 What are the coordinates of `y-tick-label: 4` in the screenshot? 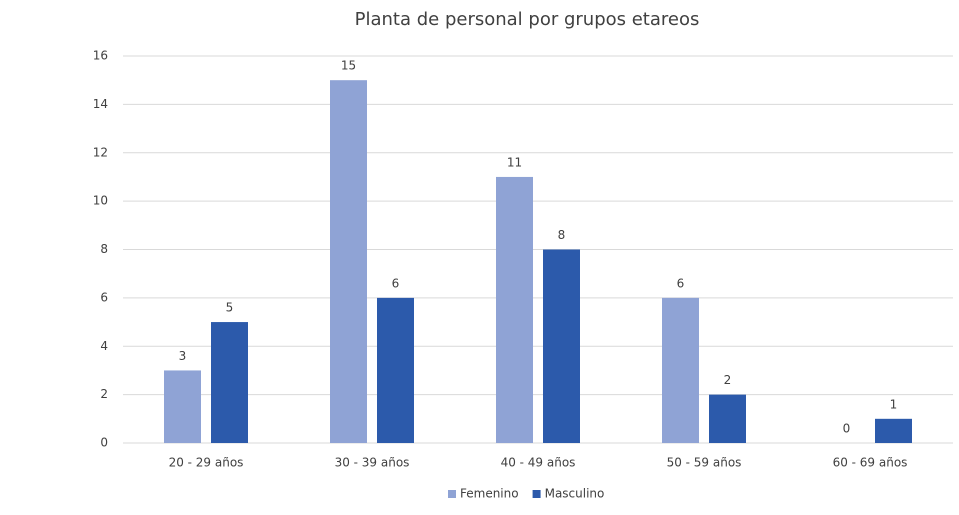 It's located at (104, 346).